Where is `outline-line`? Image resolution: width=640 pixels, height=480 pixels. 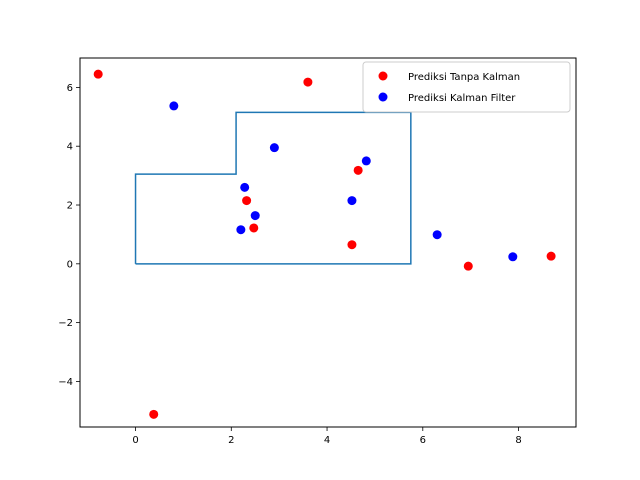
outline-line is located at coordinates (273, 188).